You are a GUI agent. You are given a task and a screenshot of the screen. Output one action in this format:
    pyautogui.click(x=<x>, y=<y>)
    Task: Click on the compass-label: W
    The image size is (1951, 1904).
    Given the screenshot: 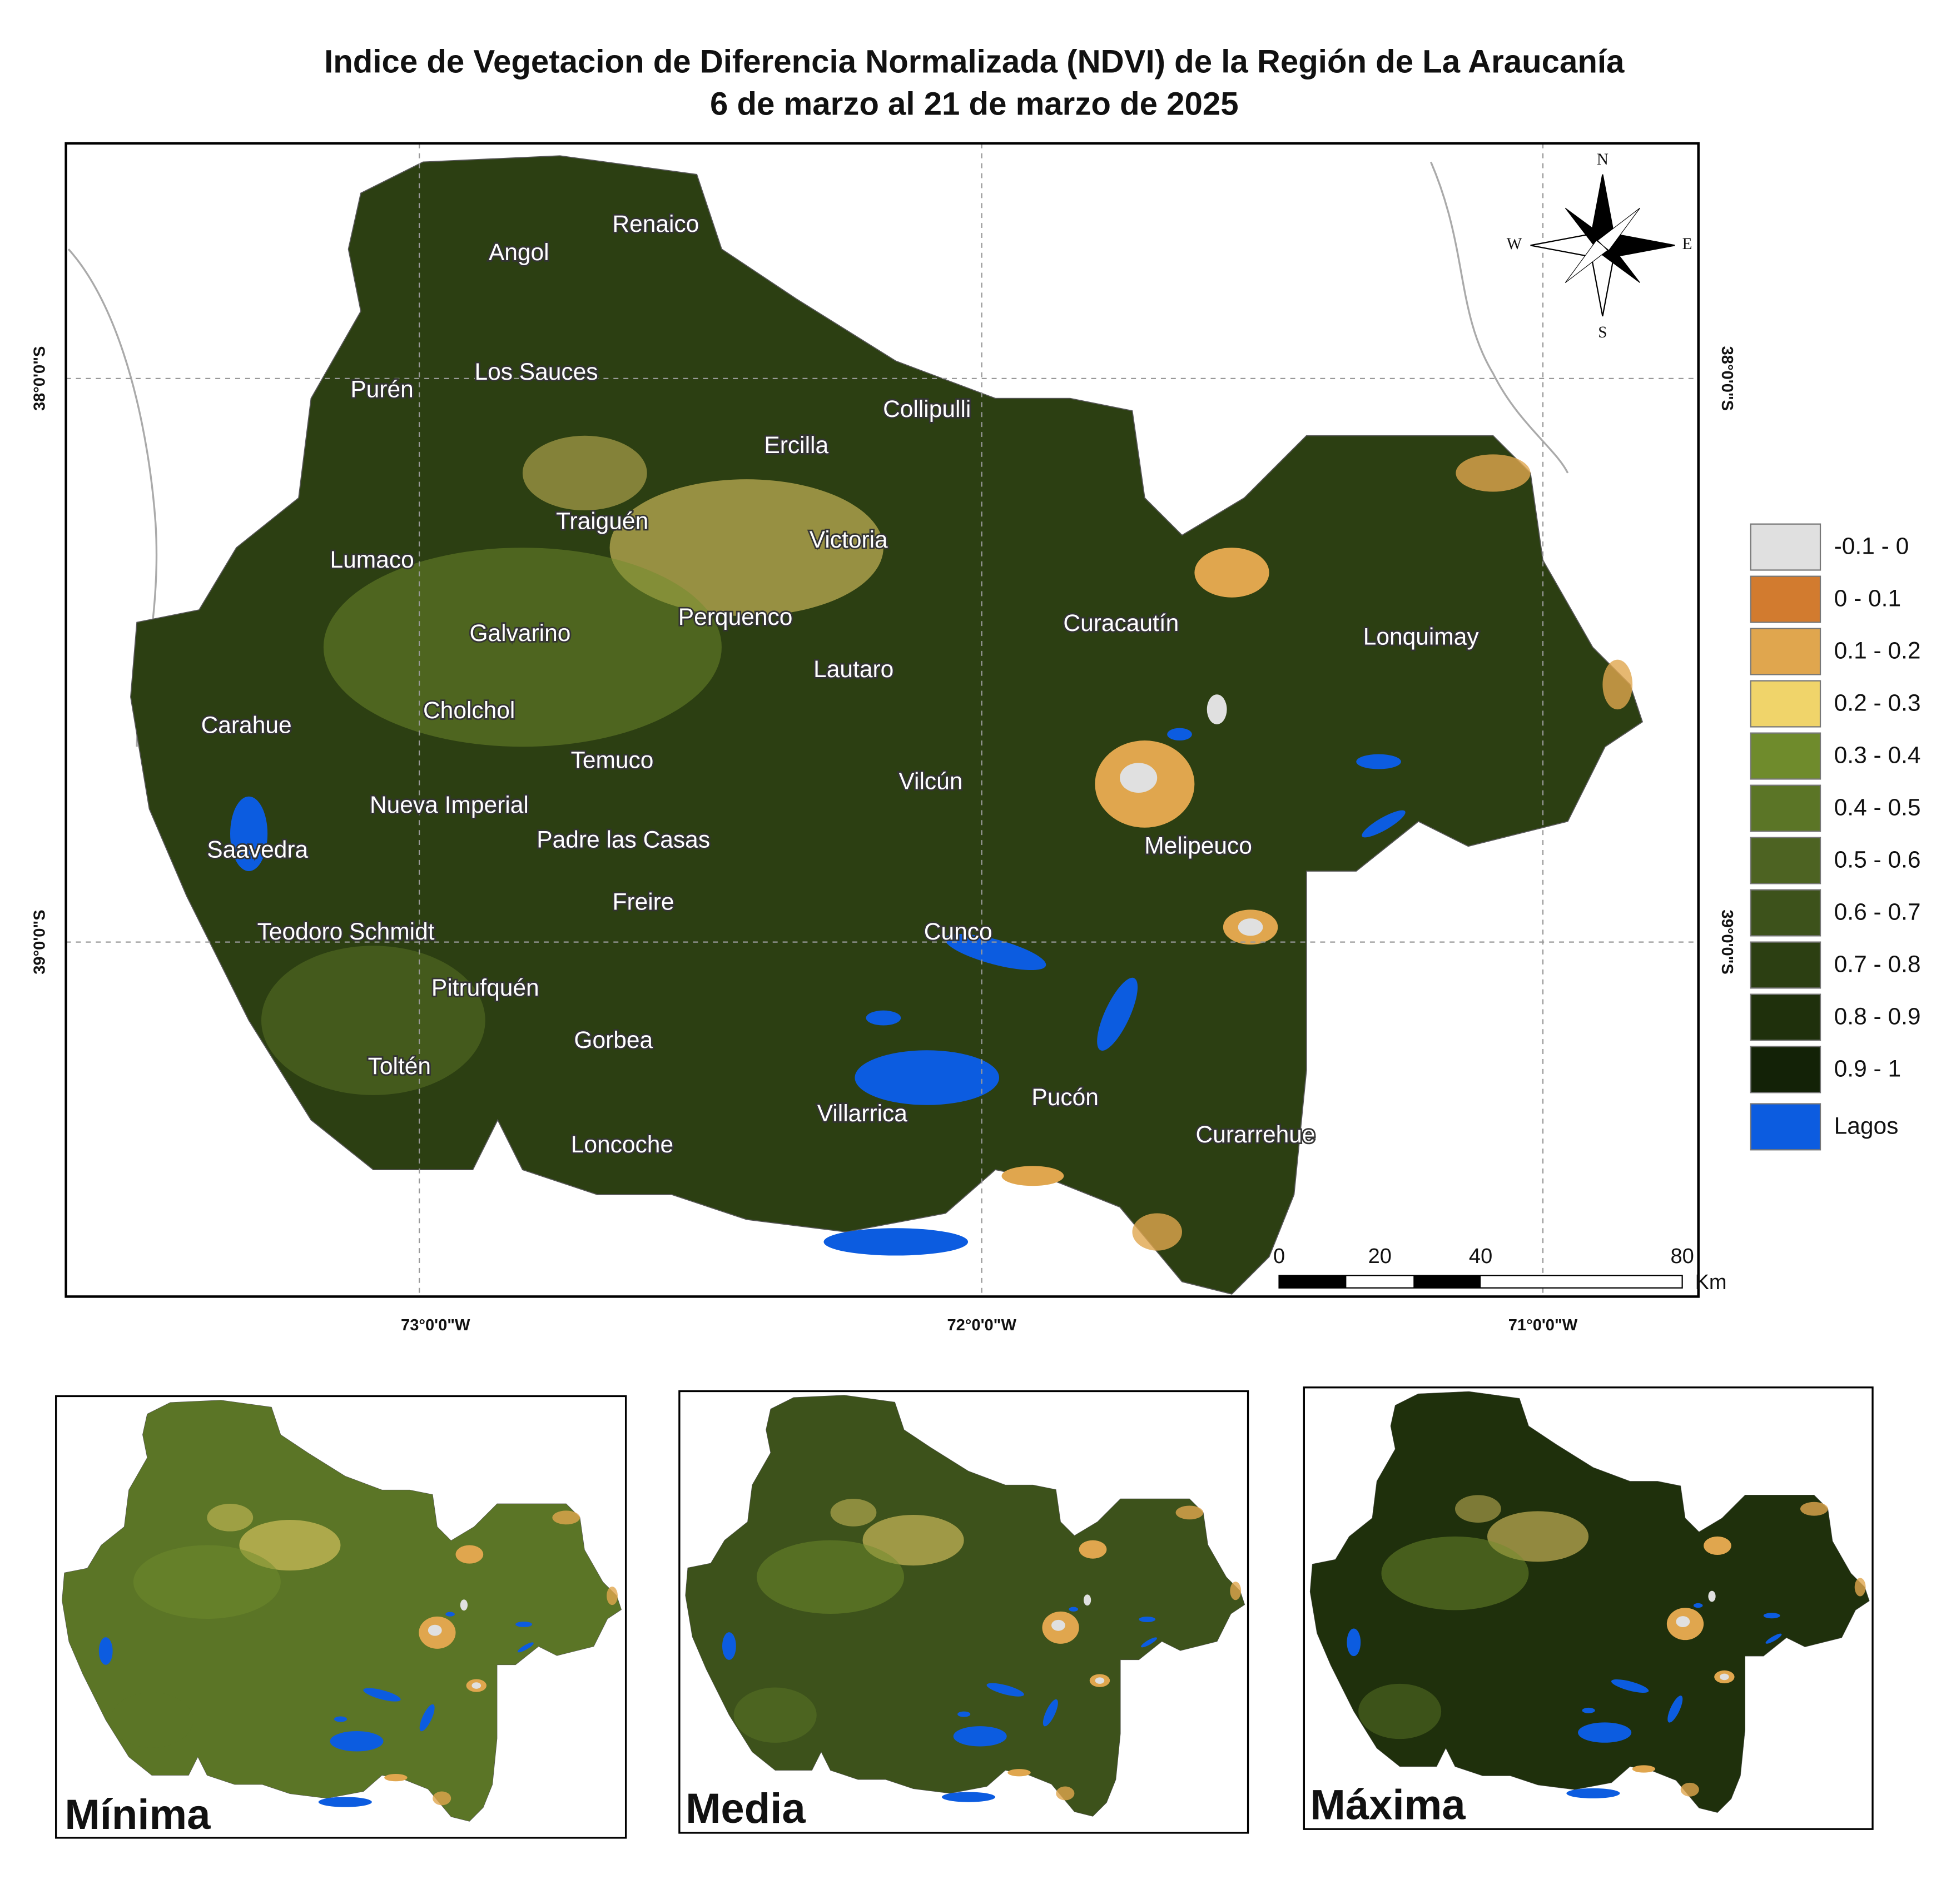 What is the action you would take?
    pyautogui.click(x=1514, y=244)
    